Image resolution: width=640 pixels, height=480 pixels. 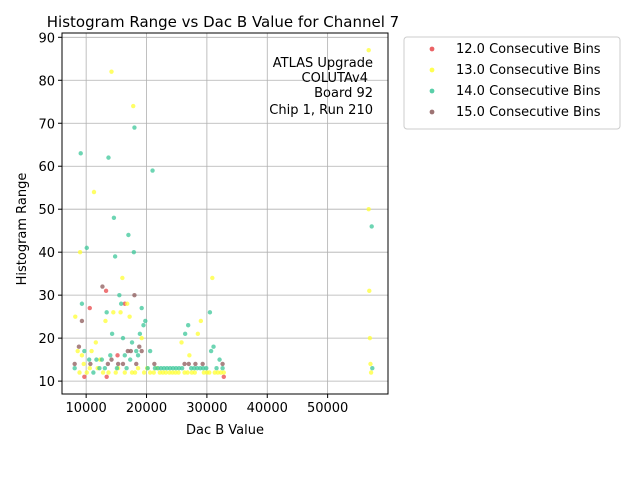 I want to click on x-tick-label: 40000, so click(x=267, y=408).